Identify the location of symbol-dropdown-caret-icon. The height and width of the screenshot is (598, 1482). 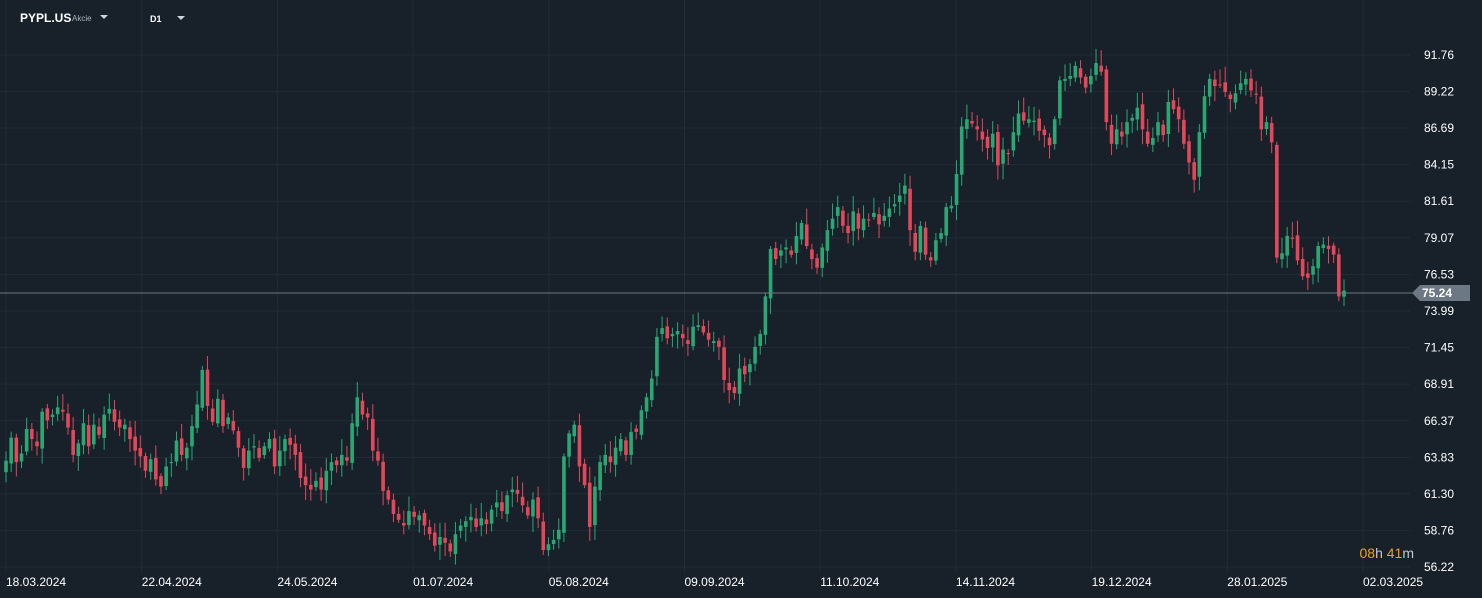
(104, 17).